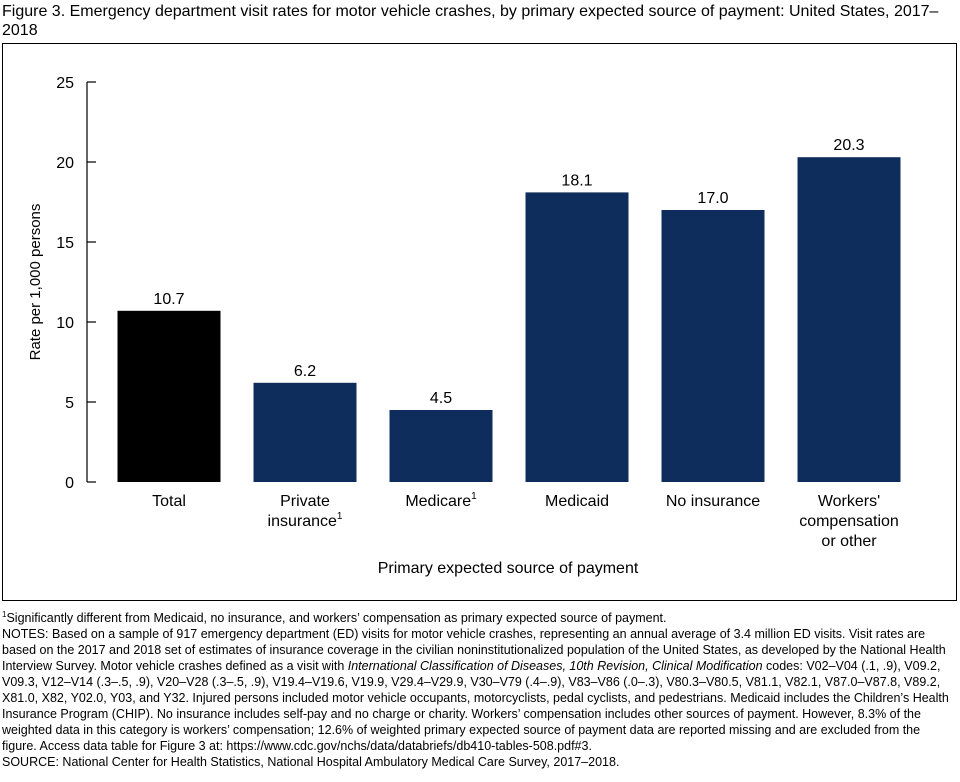 Image resolution: width=960 pixels, height=782 pixels. I want to click on category-label: No insurance, so click(713, 501).